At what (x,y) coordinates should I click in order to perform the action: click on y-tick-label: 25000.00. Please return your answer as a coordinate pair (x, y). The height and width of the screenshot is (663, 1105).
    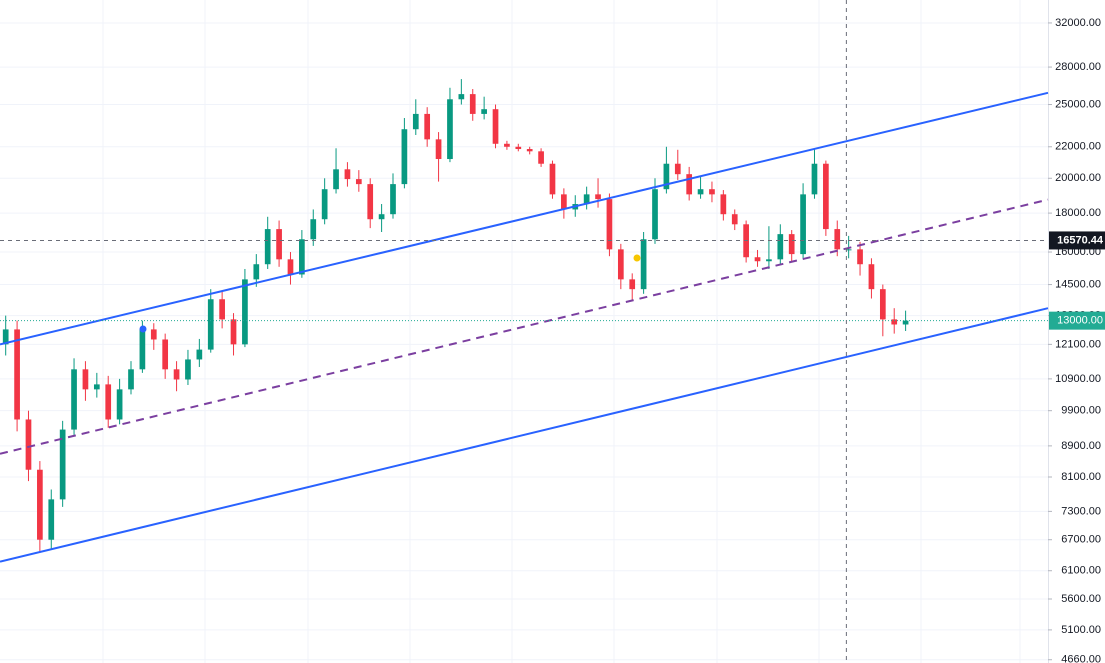
    Looking at the image, I should click on (1078, 104).